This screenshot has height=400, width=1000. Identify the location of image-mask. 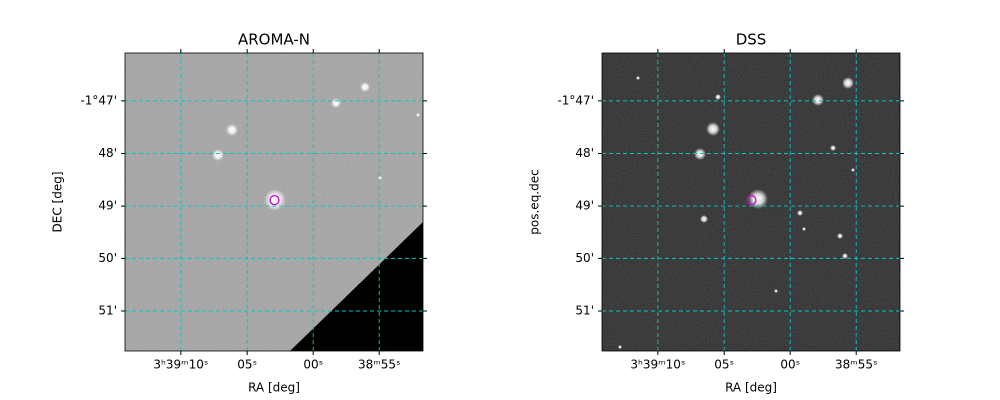
(356, 286).